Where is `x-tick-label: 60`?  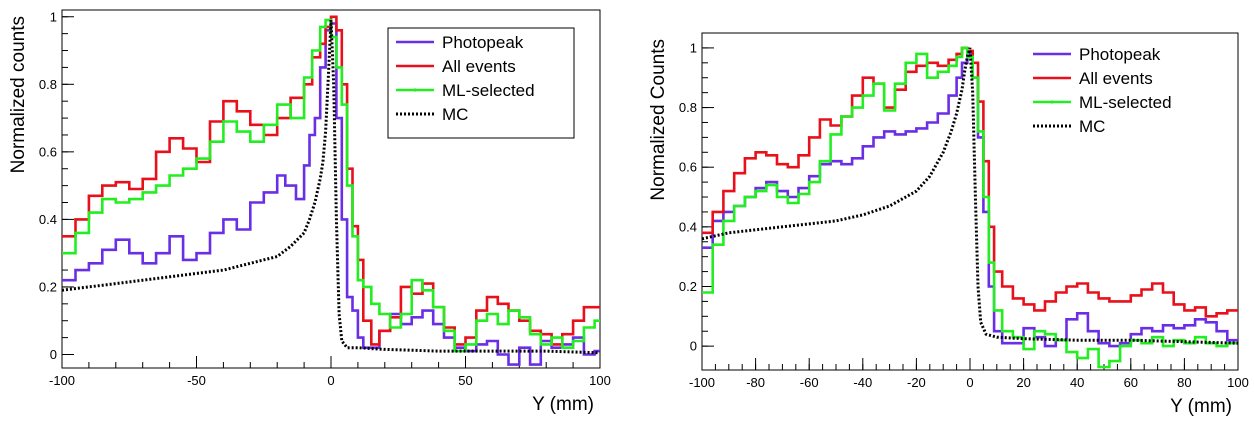
x-tick-label: 60 is located at coordinates (1131, 382).